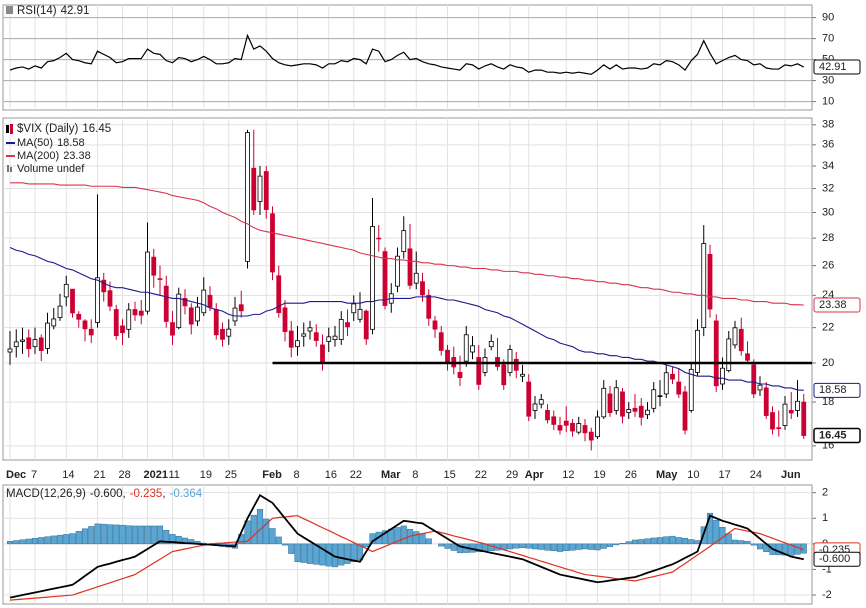 The width and height of the screenshot is (866, 608). What do you see at coordinates (756, 475) in the screenshot?
I see `x-tick-label: 24` at bounding box center [756, 475].